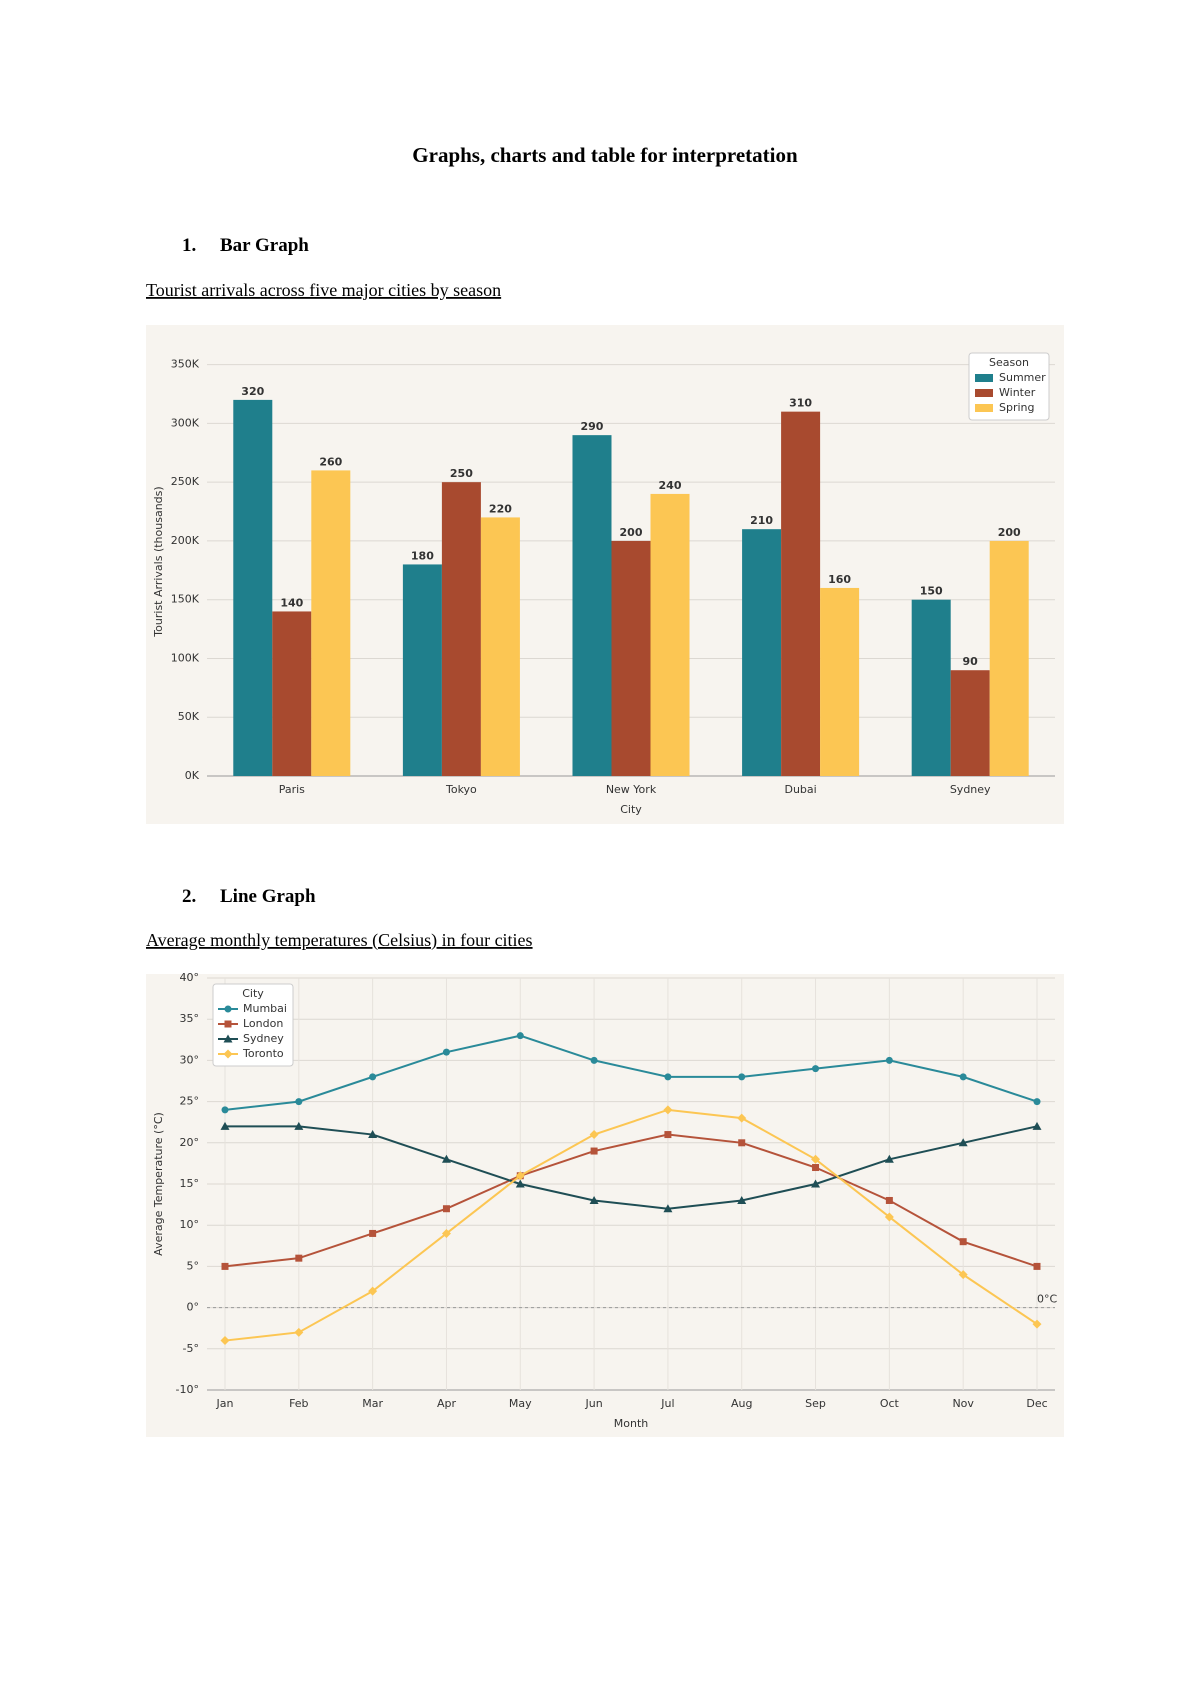 The width and height of the screenshot is (1200, 1696). Describe the element at coordinates (185, 657) in the screenshot. I see `y-tick-label: 100K` at that location.